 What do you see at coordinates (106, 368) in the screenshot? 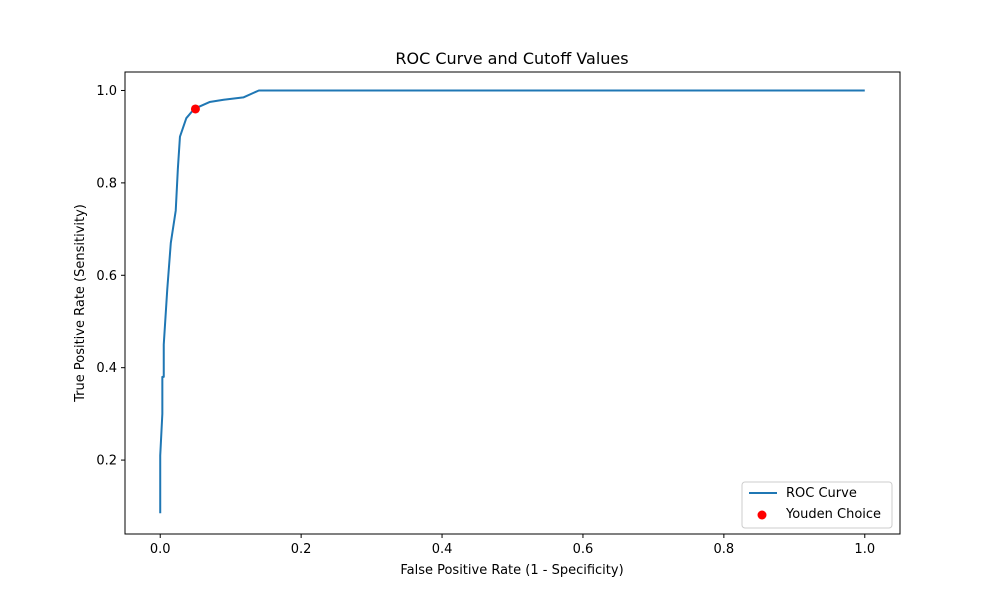
I see `y-tick-label: 0.4` at bounding box center [106, 368].